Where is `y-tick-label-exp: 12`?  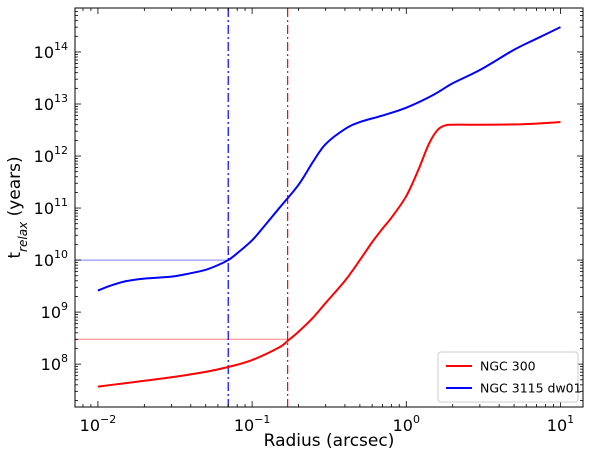 y-tick-label-exp: 12 is located at coordinates (61, 150).